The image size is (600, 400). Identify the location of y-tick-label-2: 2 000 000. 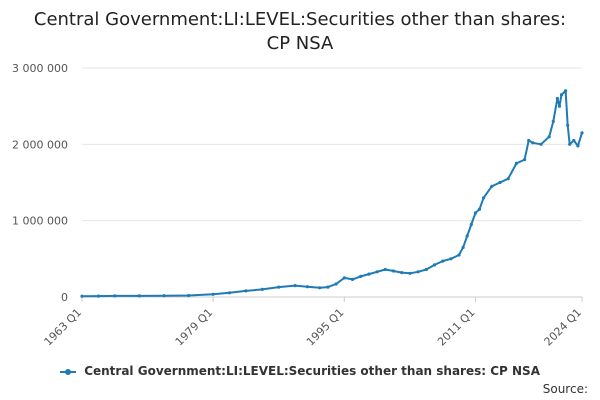
(40, 144).